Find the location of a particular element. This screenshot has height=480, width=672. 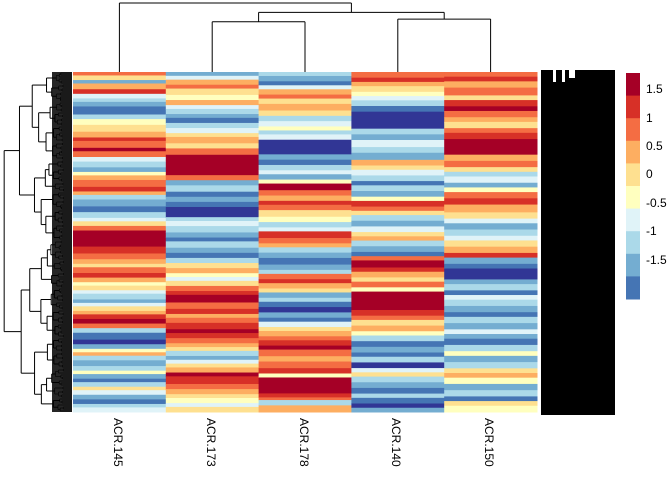

legend-tick: -1.5 is located at coordinates (656, 260).